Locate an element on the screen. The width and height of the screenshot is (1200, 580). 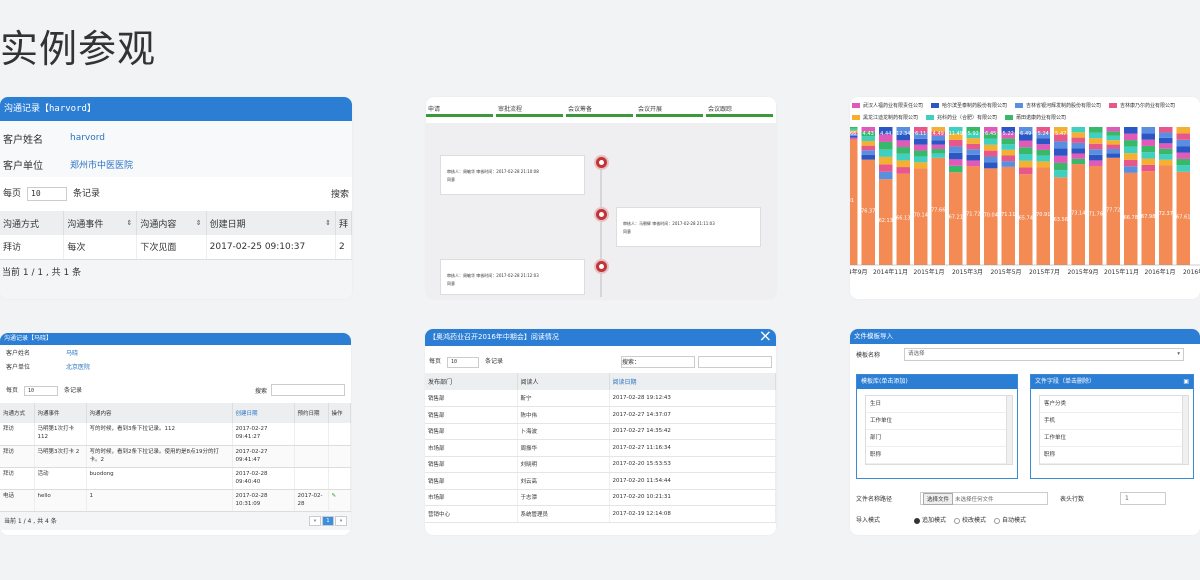
legend-item: 吉林省银河辉发制药股份有限公司 is located at coordinates (1058, 105).